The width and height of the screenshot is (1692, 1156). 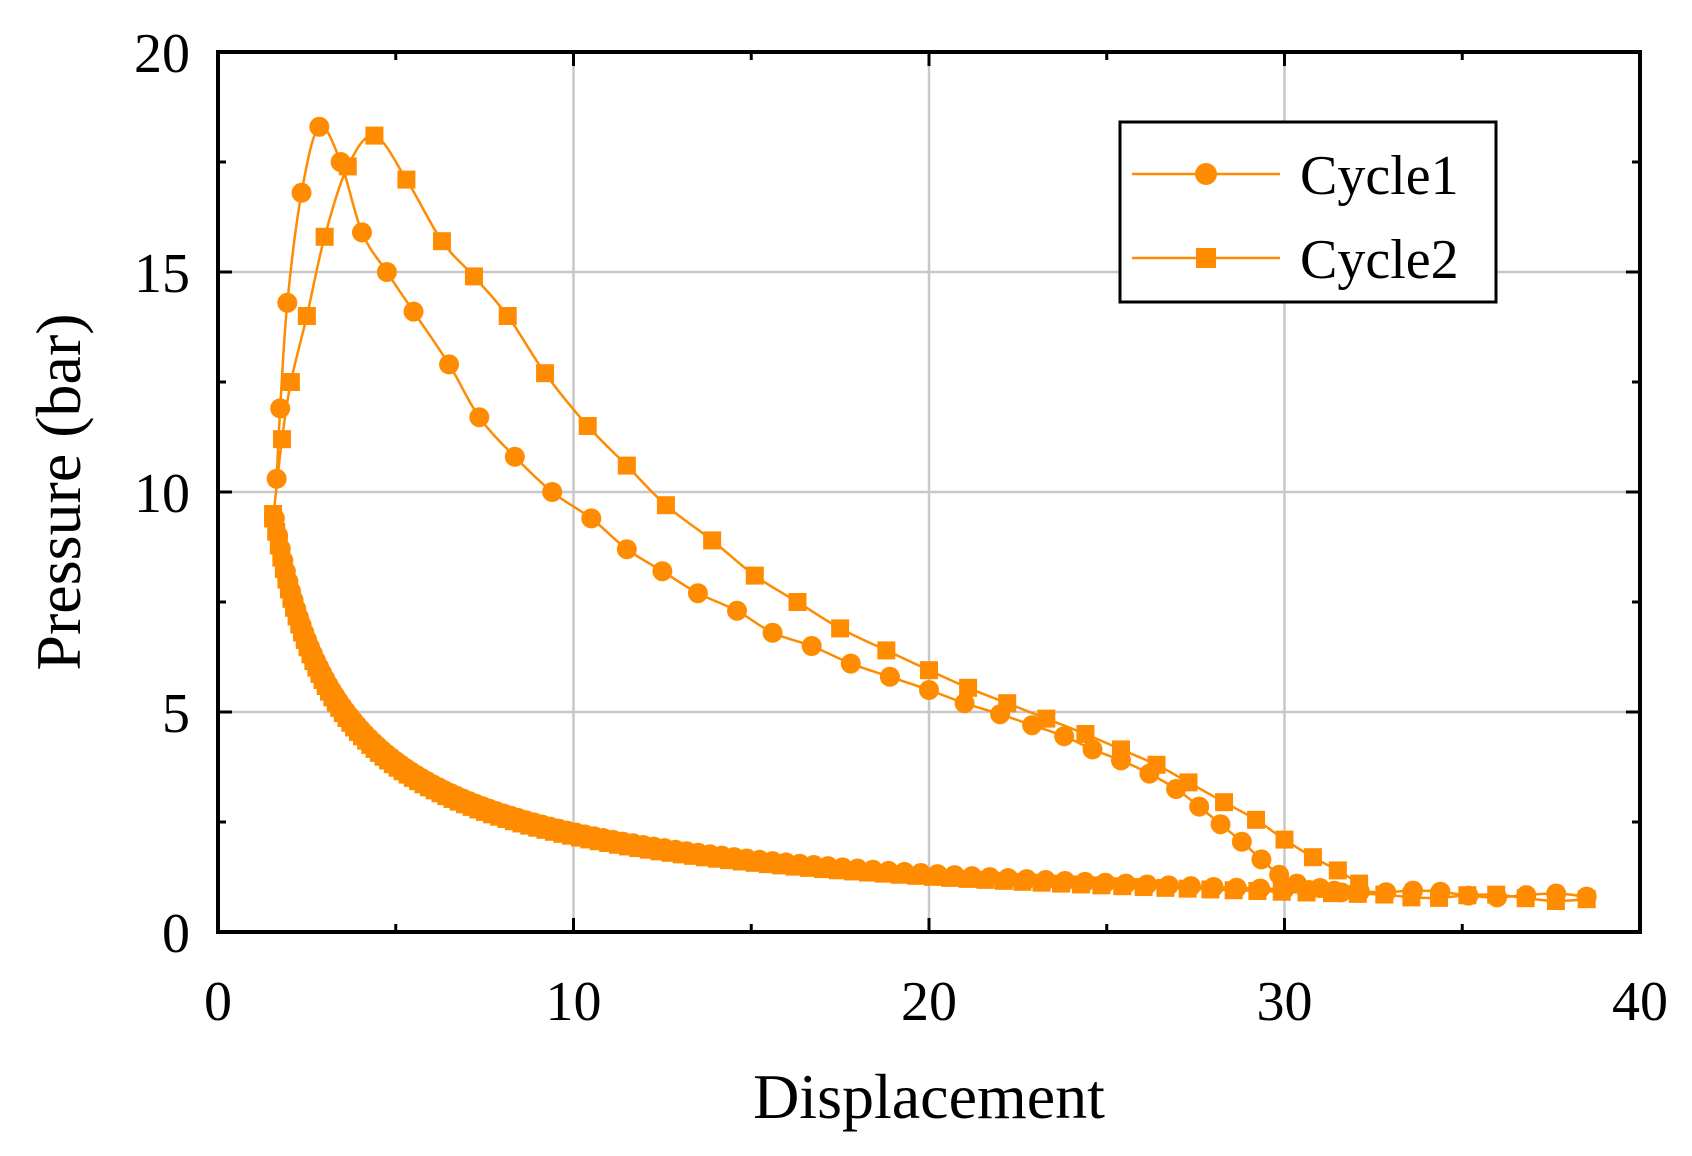 I want to click on y-tick-label: 0, so click(x=176, y=934).